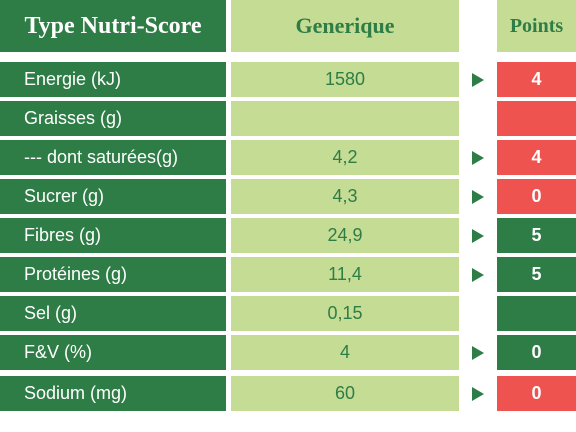  What do you see at coordinates (113, 235) in the screenshot?
I see `row-label: Fibres (g)` at bounding box center [113, 235].